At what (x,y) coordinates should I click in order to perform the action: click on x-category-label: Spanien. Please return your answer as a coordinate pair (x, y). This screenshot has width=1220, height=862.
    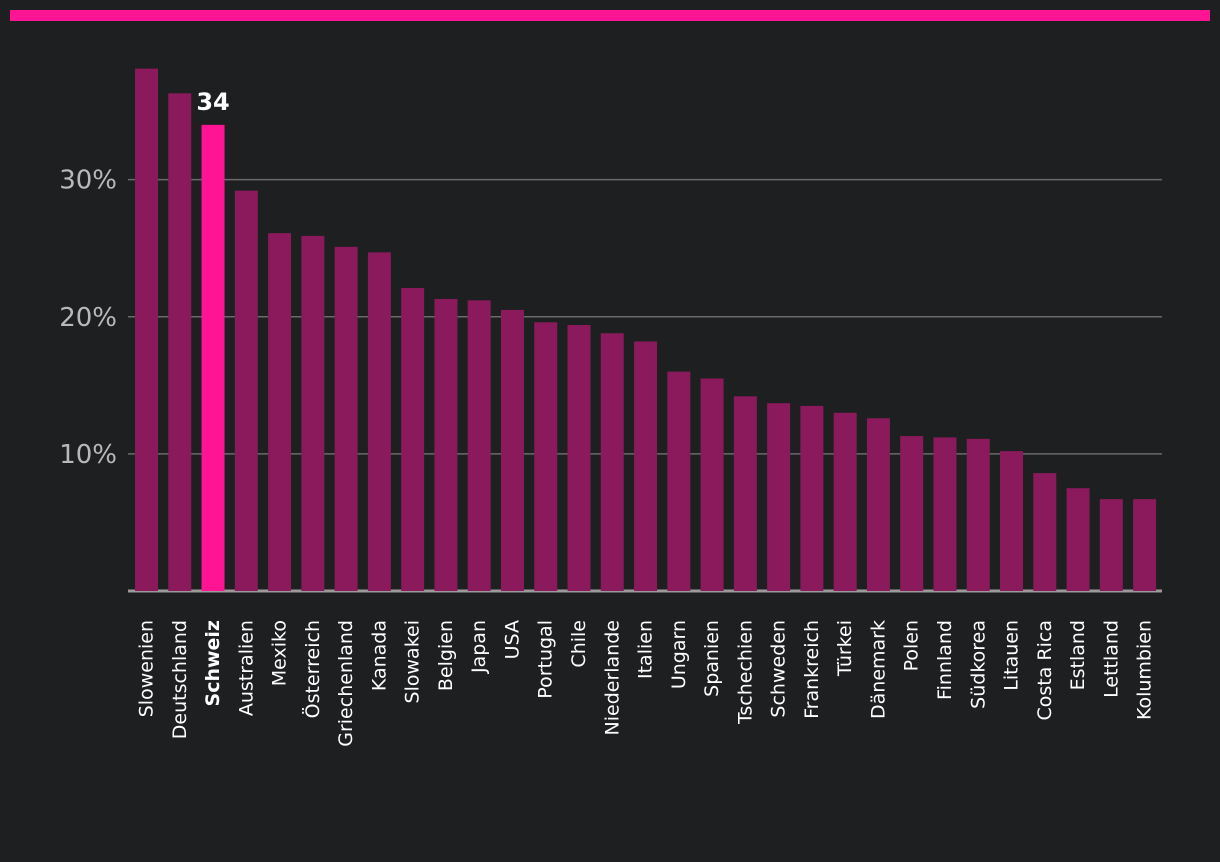
    Looking at the image, I should click on (712, 658).